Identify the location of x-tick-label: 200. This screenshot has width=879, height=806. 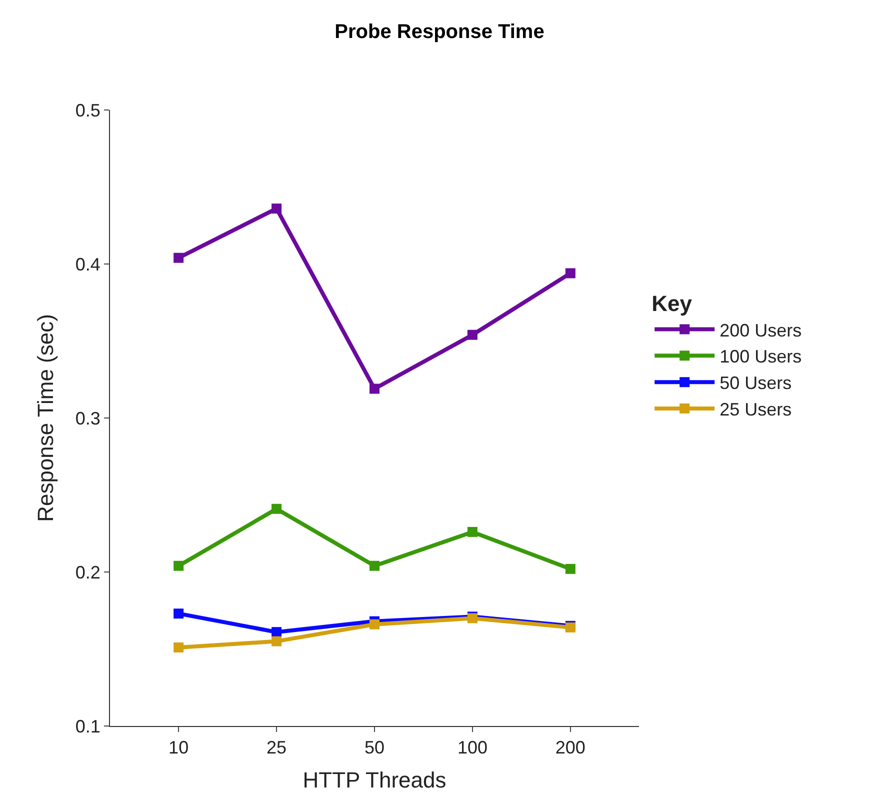
(570, 748).